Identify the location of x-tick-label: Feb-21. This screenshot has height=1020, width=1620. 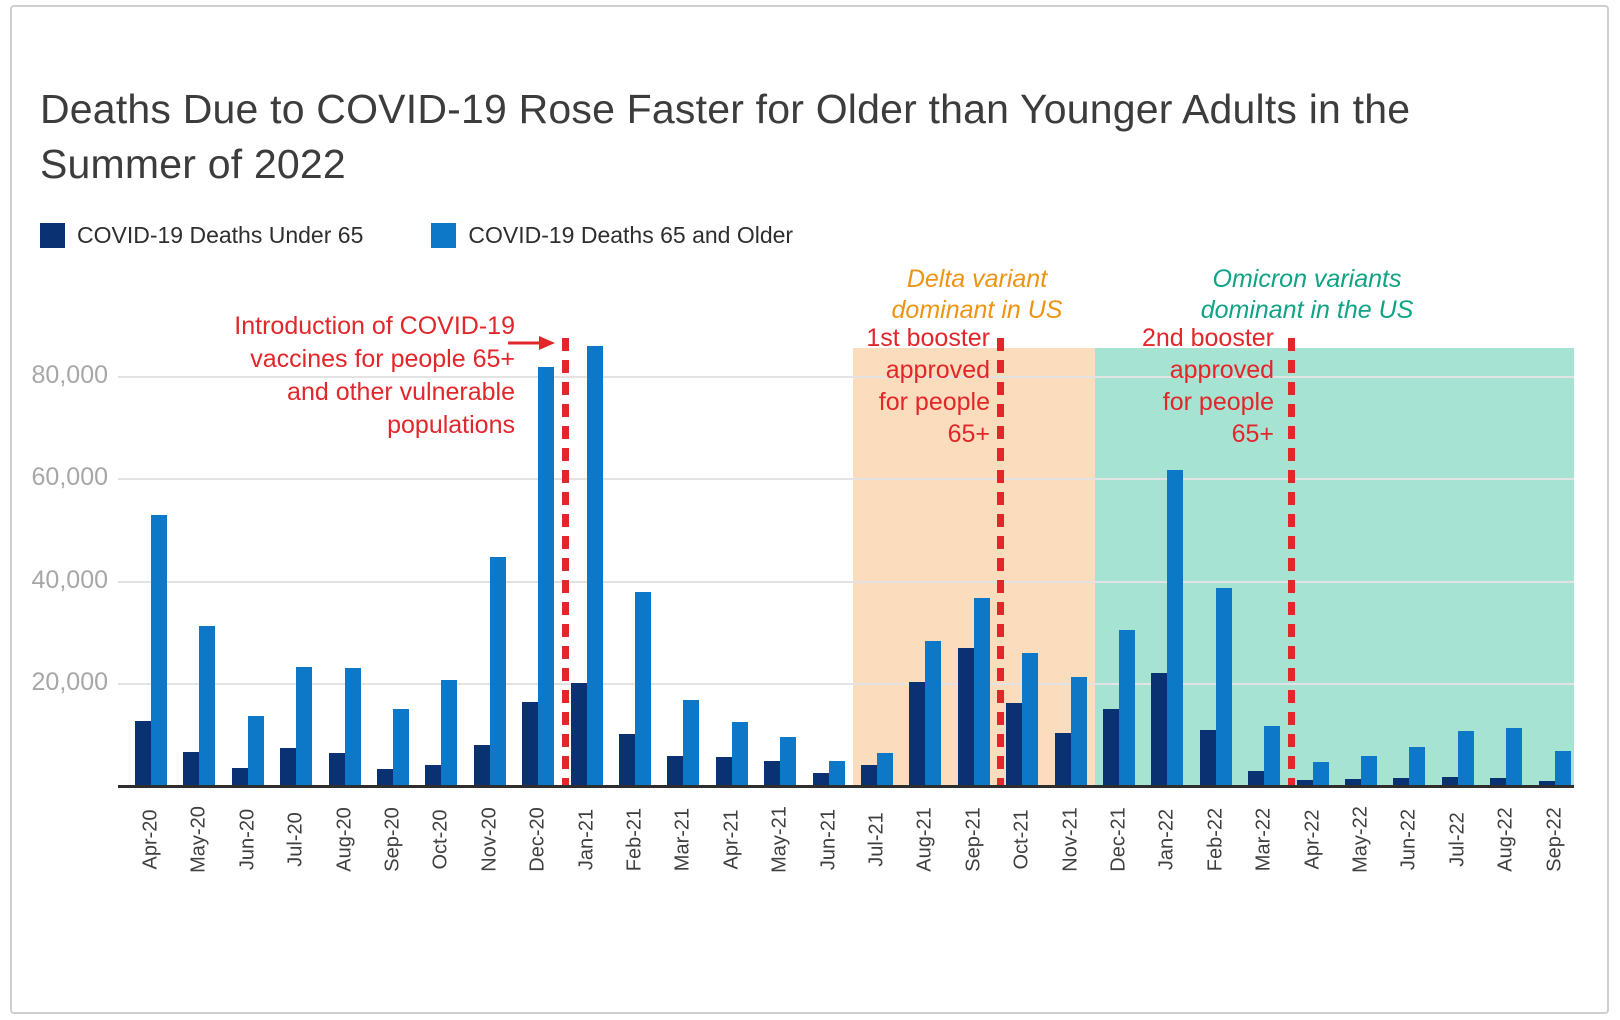
(634, 839).